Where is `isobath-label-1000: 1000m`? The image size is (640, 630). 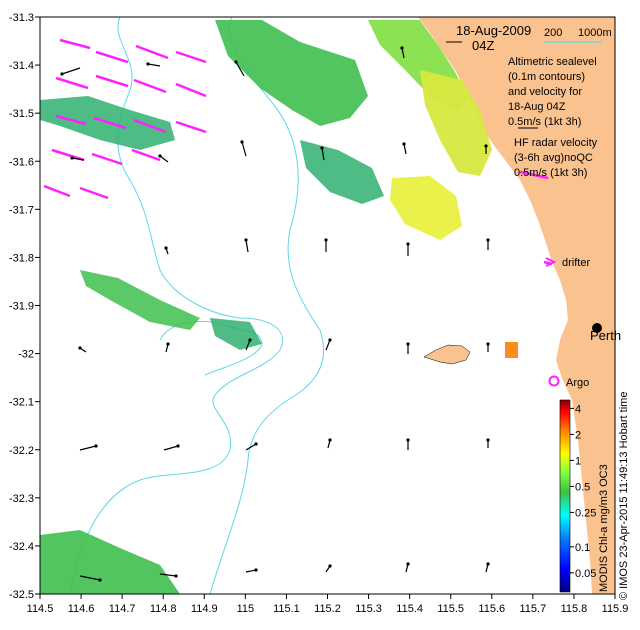
isobath-label-1000: 1000m is located at coordinates (595, 33).